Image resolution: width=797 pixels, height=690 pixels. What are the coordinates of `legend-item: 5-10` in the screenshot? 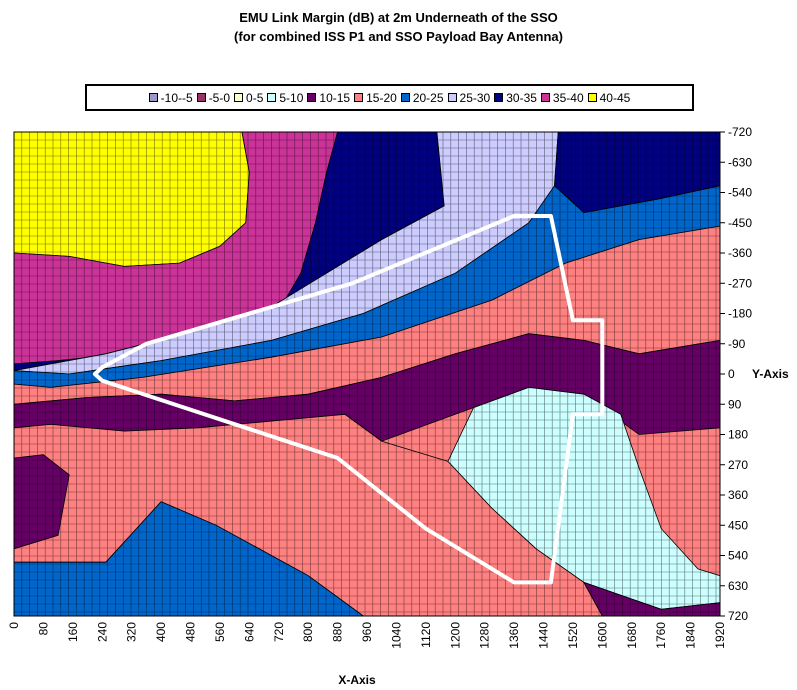 It's located at (285, 98).